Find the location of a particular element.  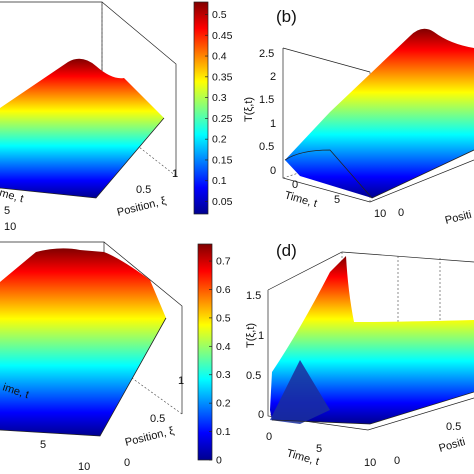

panel-a-xtick-1: 5 is located at coordinates (7, 211).